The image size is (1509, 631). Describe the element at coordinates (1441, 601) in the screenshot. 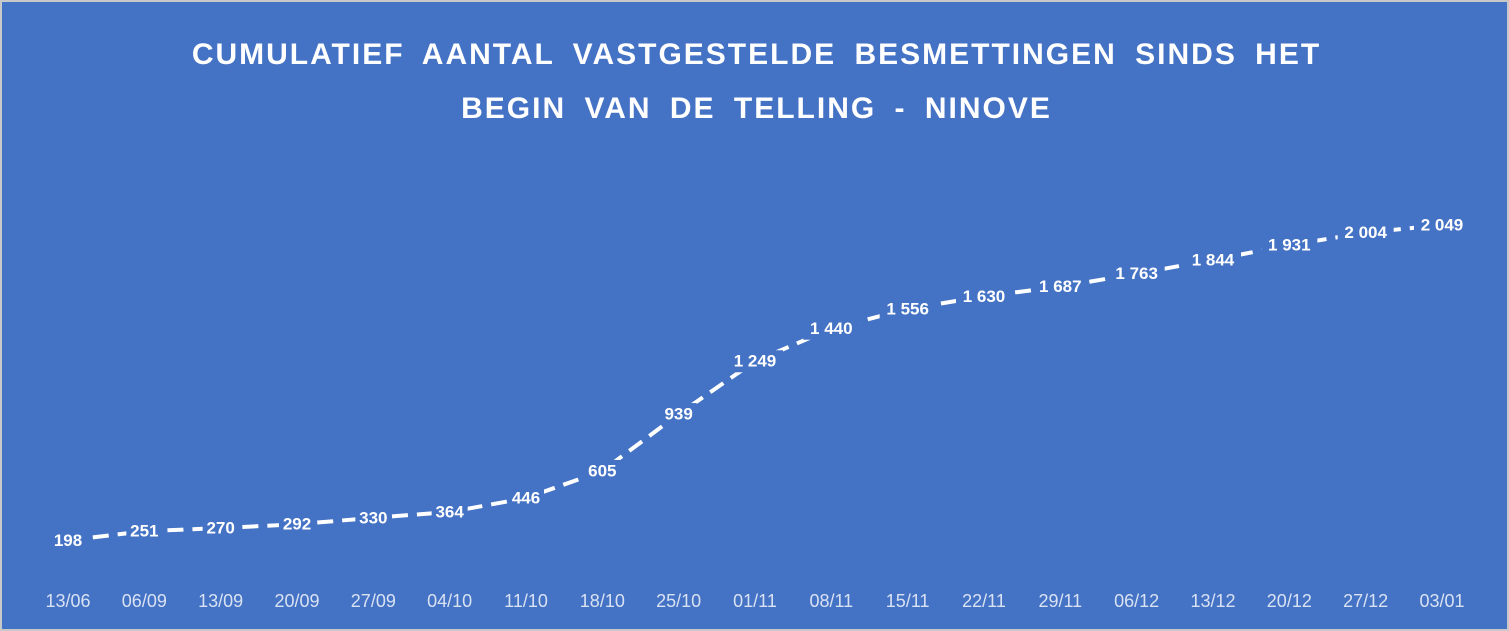

I see `x-tick-label: 03/01` at that location.